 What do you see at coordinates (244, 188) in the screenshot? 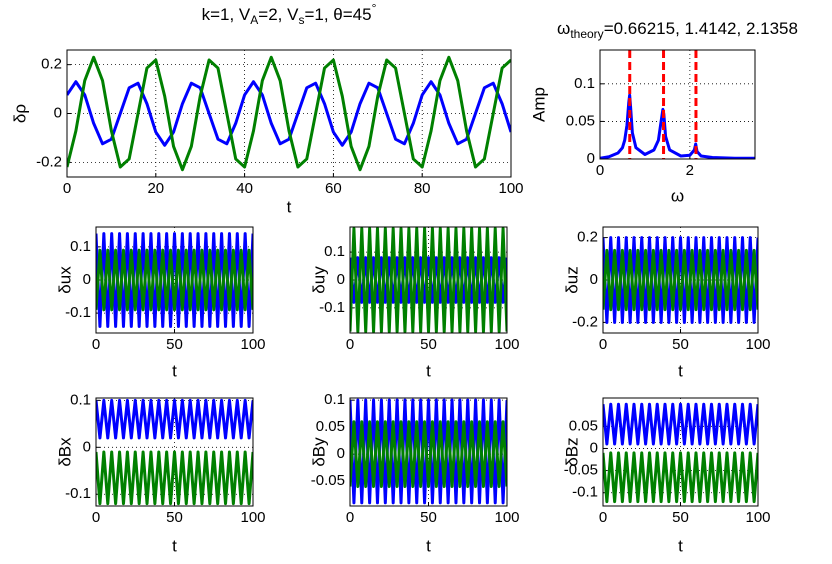
I see `x-tick-label: 40` at bounding box center [244, 188].